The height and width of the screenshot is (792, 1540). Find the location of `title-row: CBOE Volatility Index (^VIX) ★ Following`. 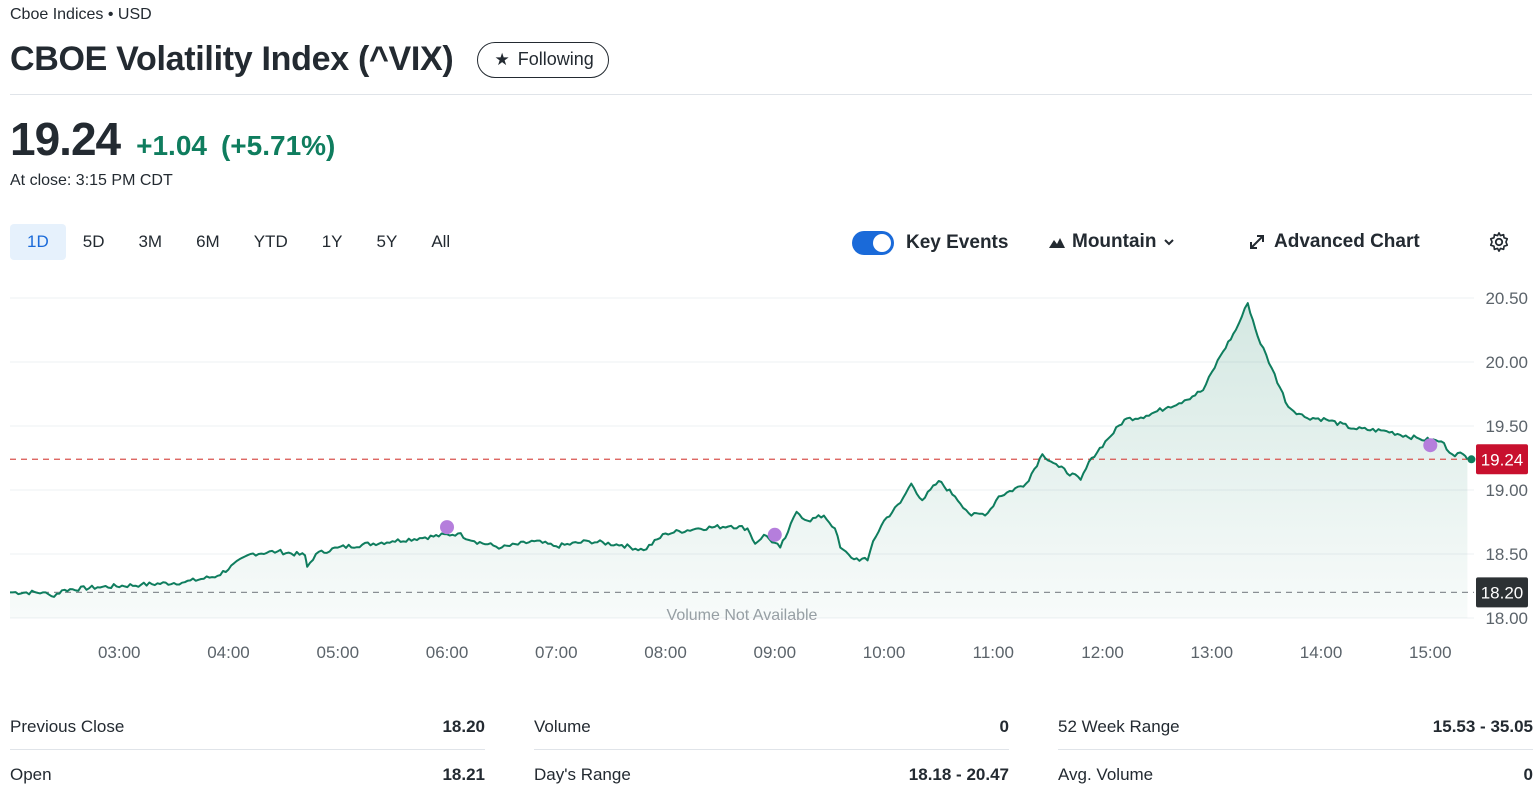

title-row: CBOE Volatility Index (^VIX) ★ Following is located at coordinates (309, 59).